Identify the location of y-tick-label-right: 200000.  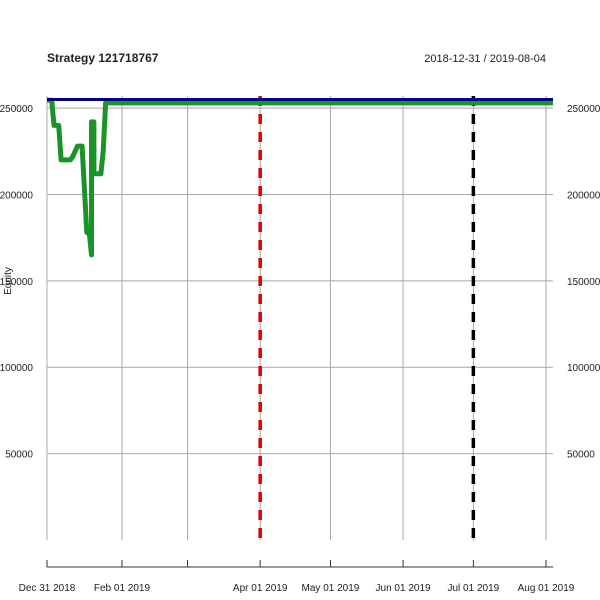
(583, 195).